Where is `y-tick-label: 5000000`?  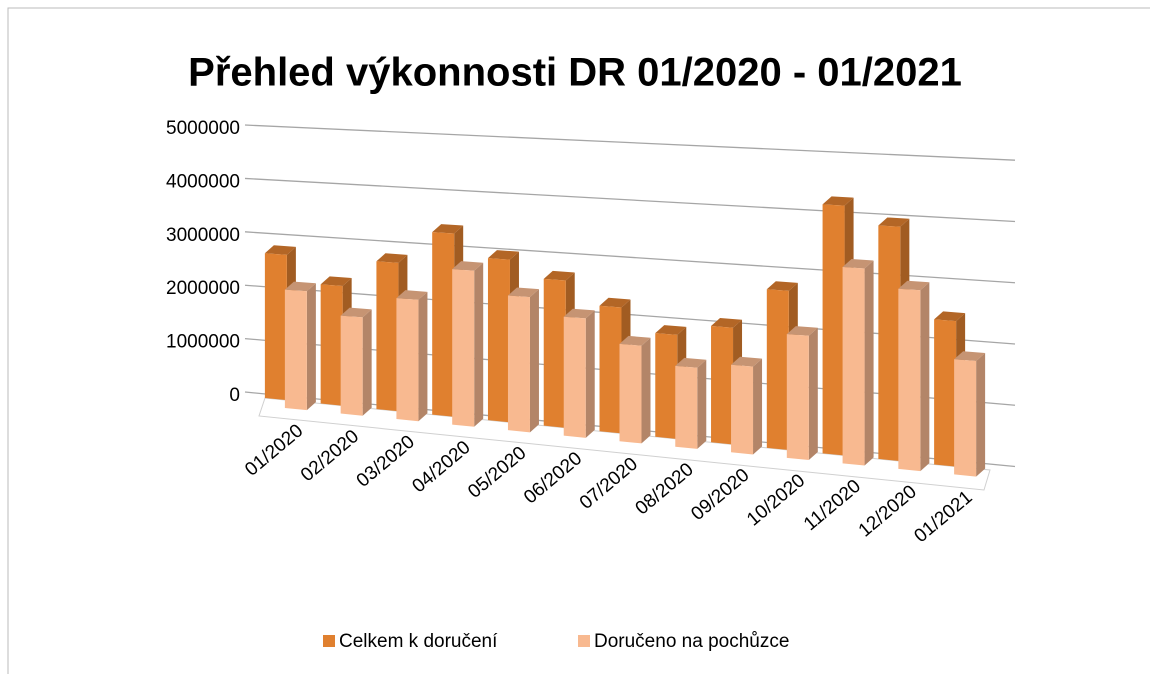 y-tick-label: 5000000 is located at coordinates (203, 128).